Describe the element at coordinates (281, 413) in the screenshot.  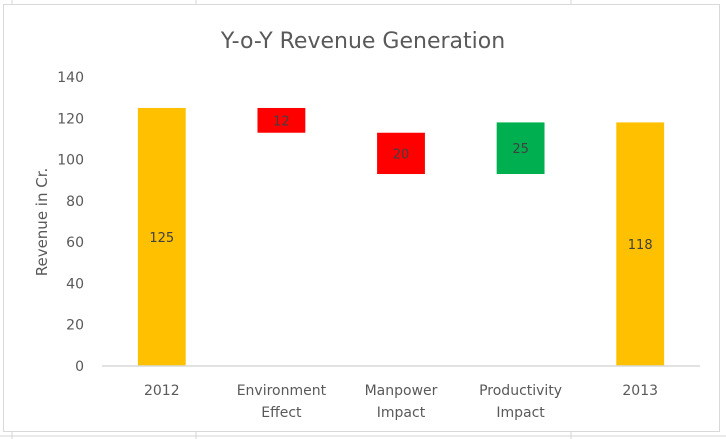
I see `x-tick-label: Effect` at that location.